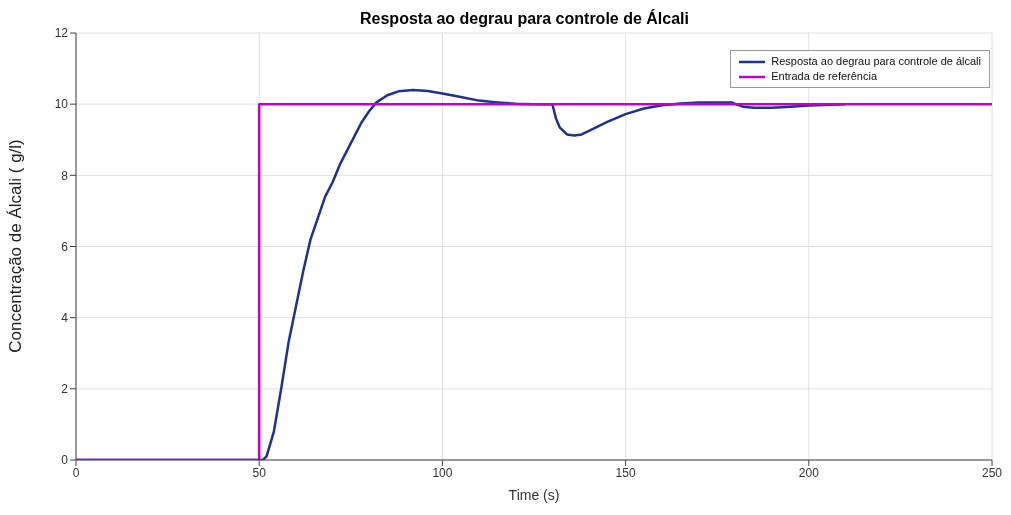 This screenshot has width=1011, height=515. Describe the element at coordinates (65, 246) in the screenshot. I see `y-tick-label: 6` at that location.